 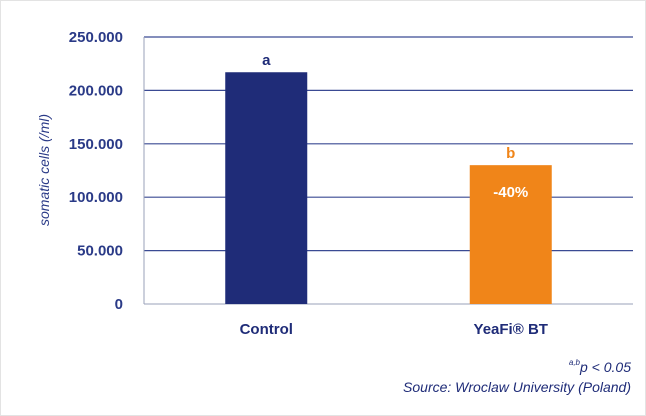 What do you see at coordinates (96, 197) in the screenshot?
I see `y-tick-label: 100.000` at bounding box center [96, 197].